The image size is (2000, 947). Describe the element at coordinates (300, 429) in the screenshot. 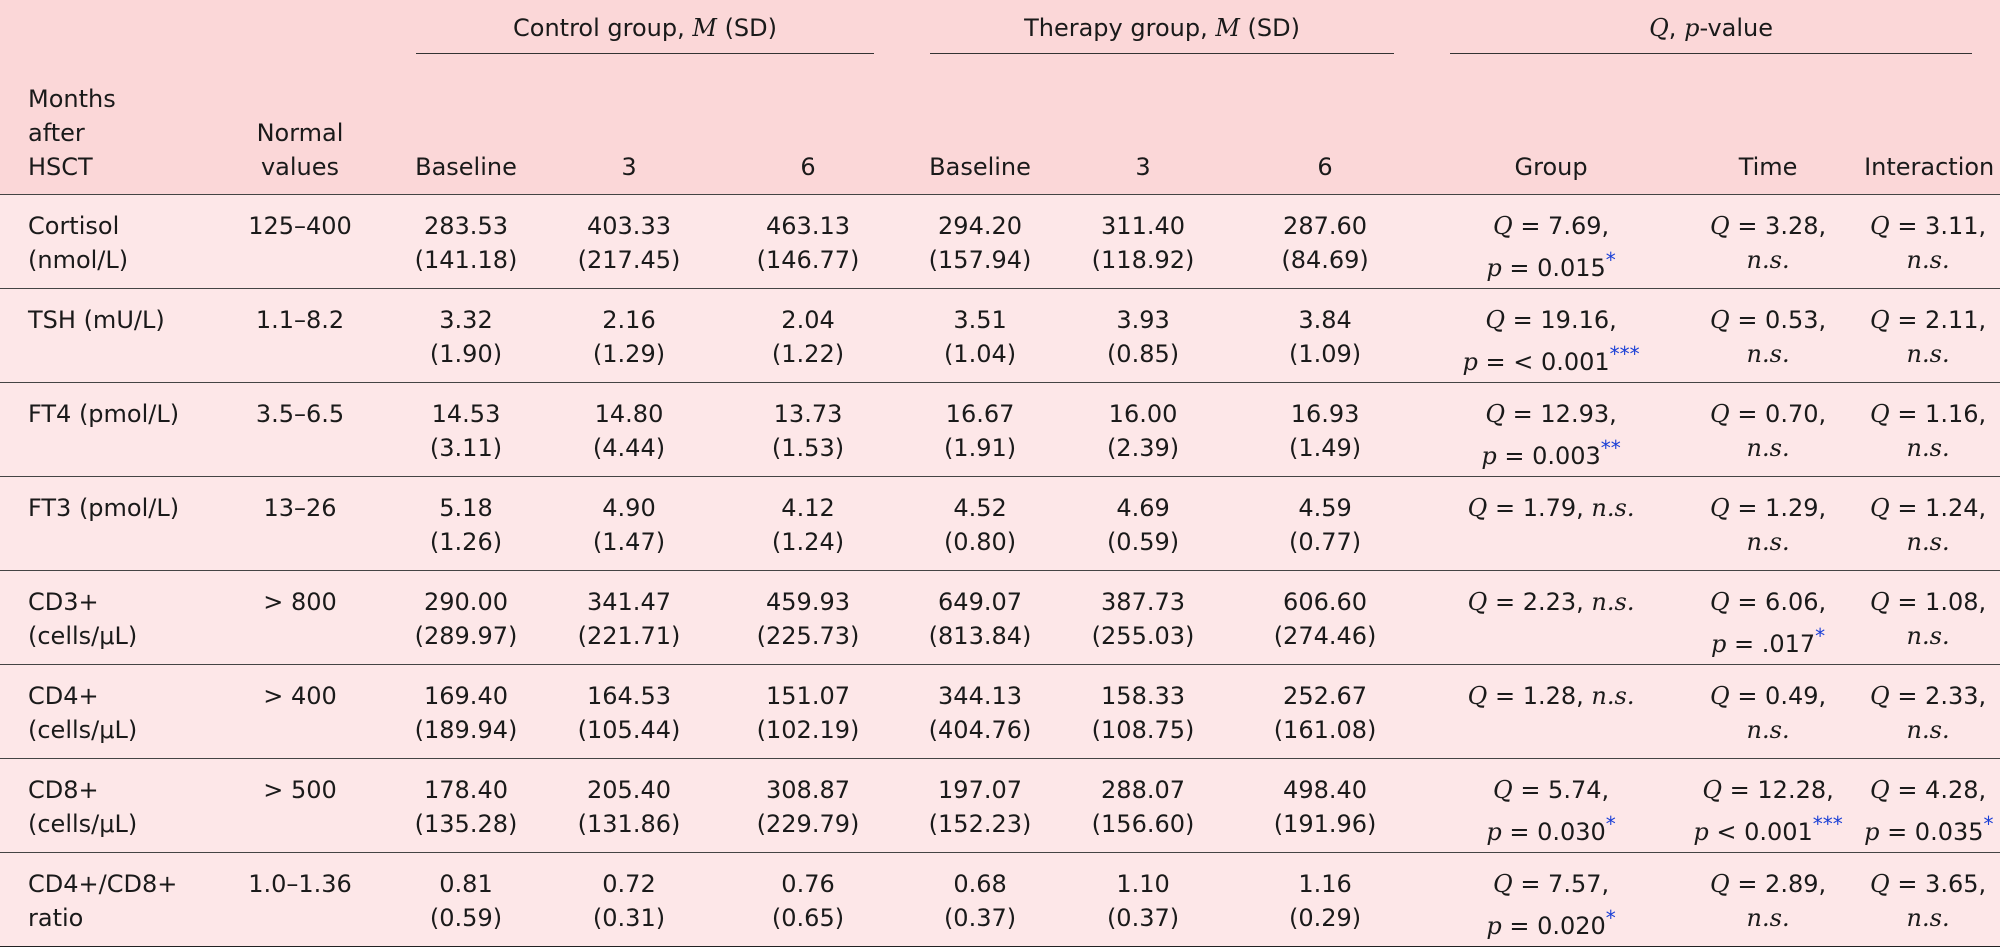

I see `normal-value-cell: 3.5–6.5` at that location.